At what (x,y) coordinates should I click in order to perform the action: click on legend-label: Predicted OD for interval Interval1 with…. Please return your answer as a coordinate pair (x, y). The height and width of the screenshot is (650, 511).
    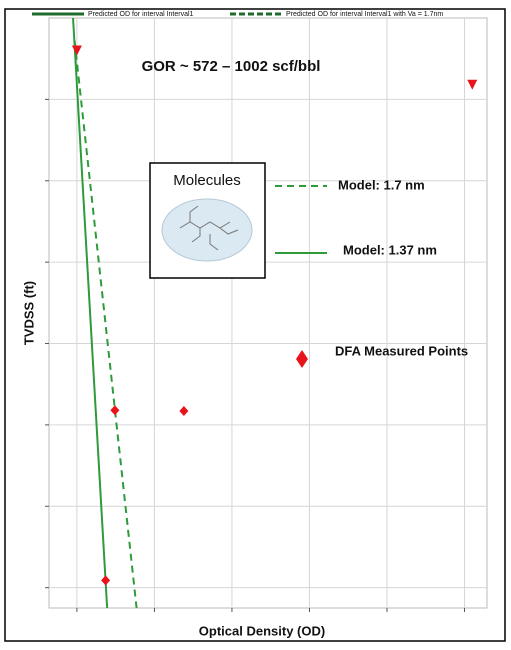
    Looking at the image, I should click on (364, 14).